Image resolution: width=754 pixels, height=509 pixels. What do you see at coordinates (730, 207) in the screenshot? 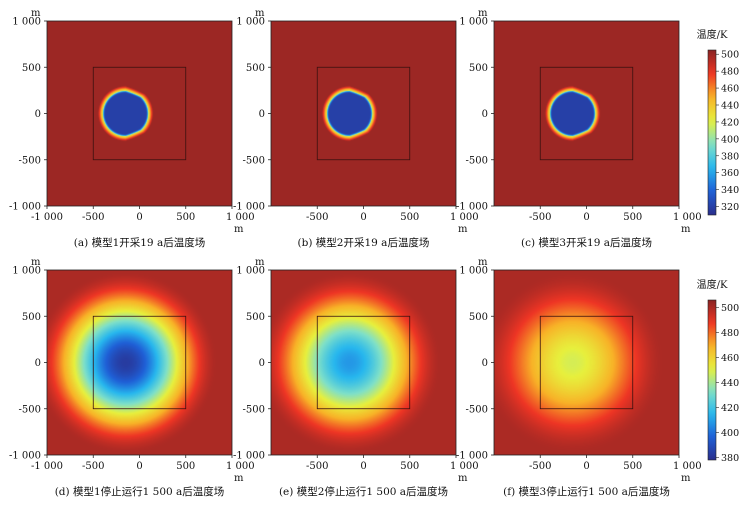
I see `colorbar-tick-label: 320` at bounding box center [730, 207].